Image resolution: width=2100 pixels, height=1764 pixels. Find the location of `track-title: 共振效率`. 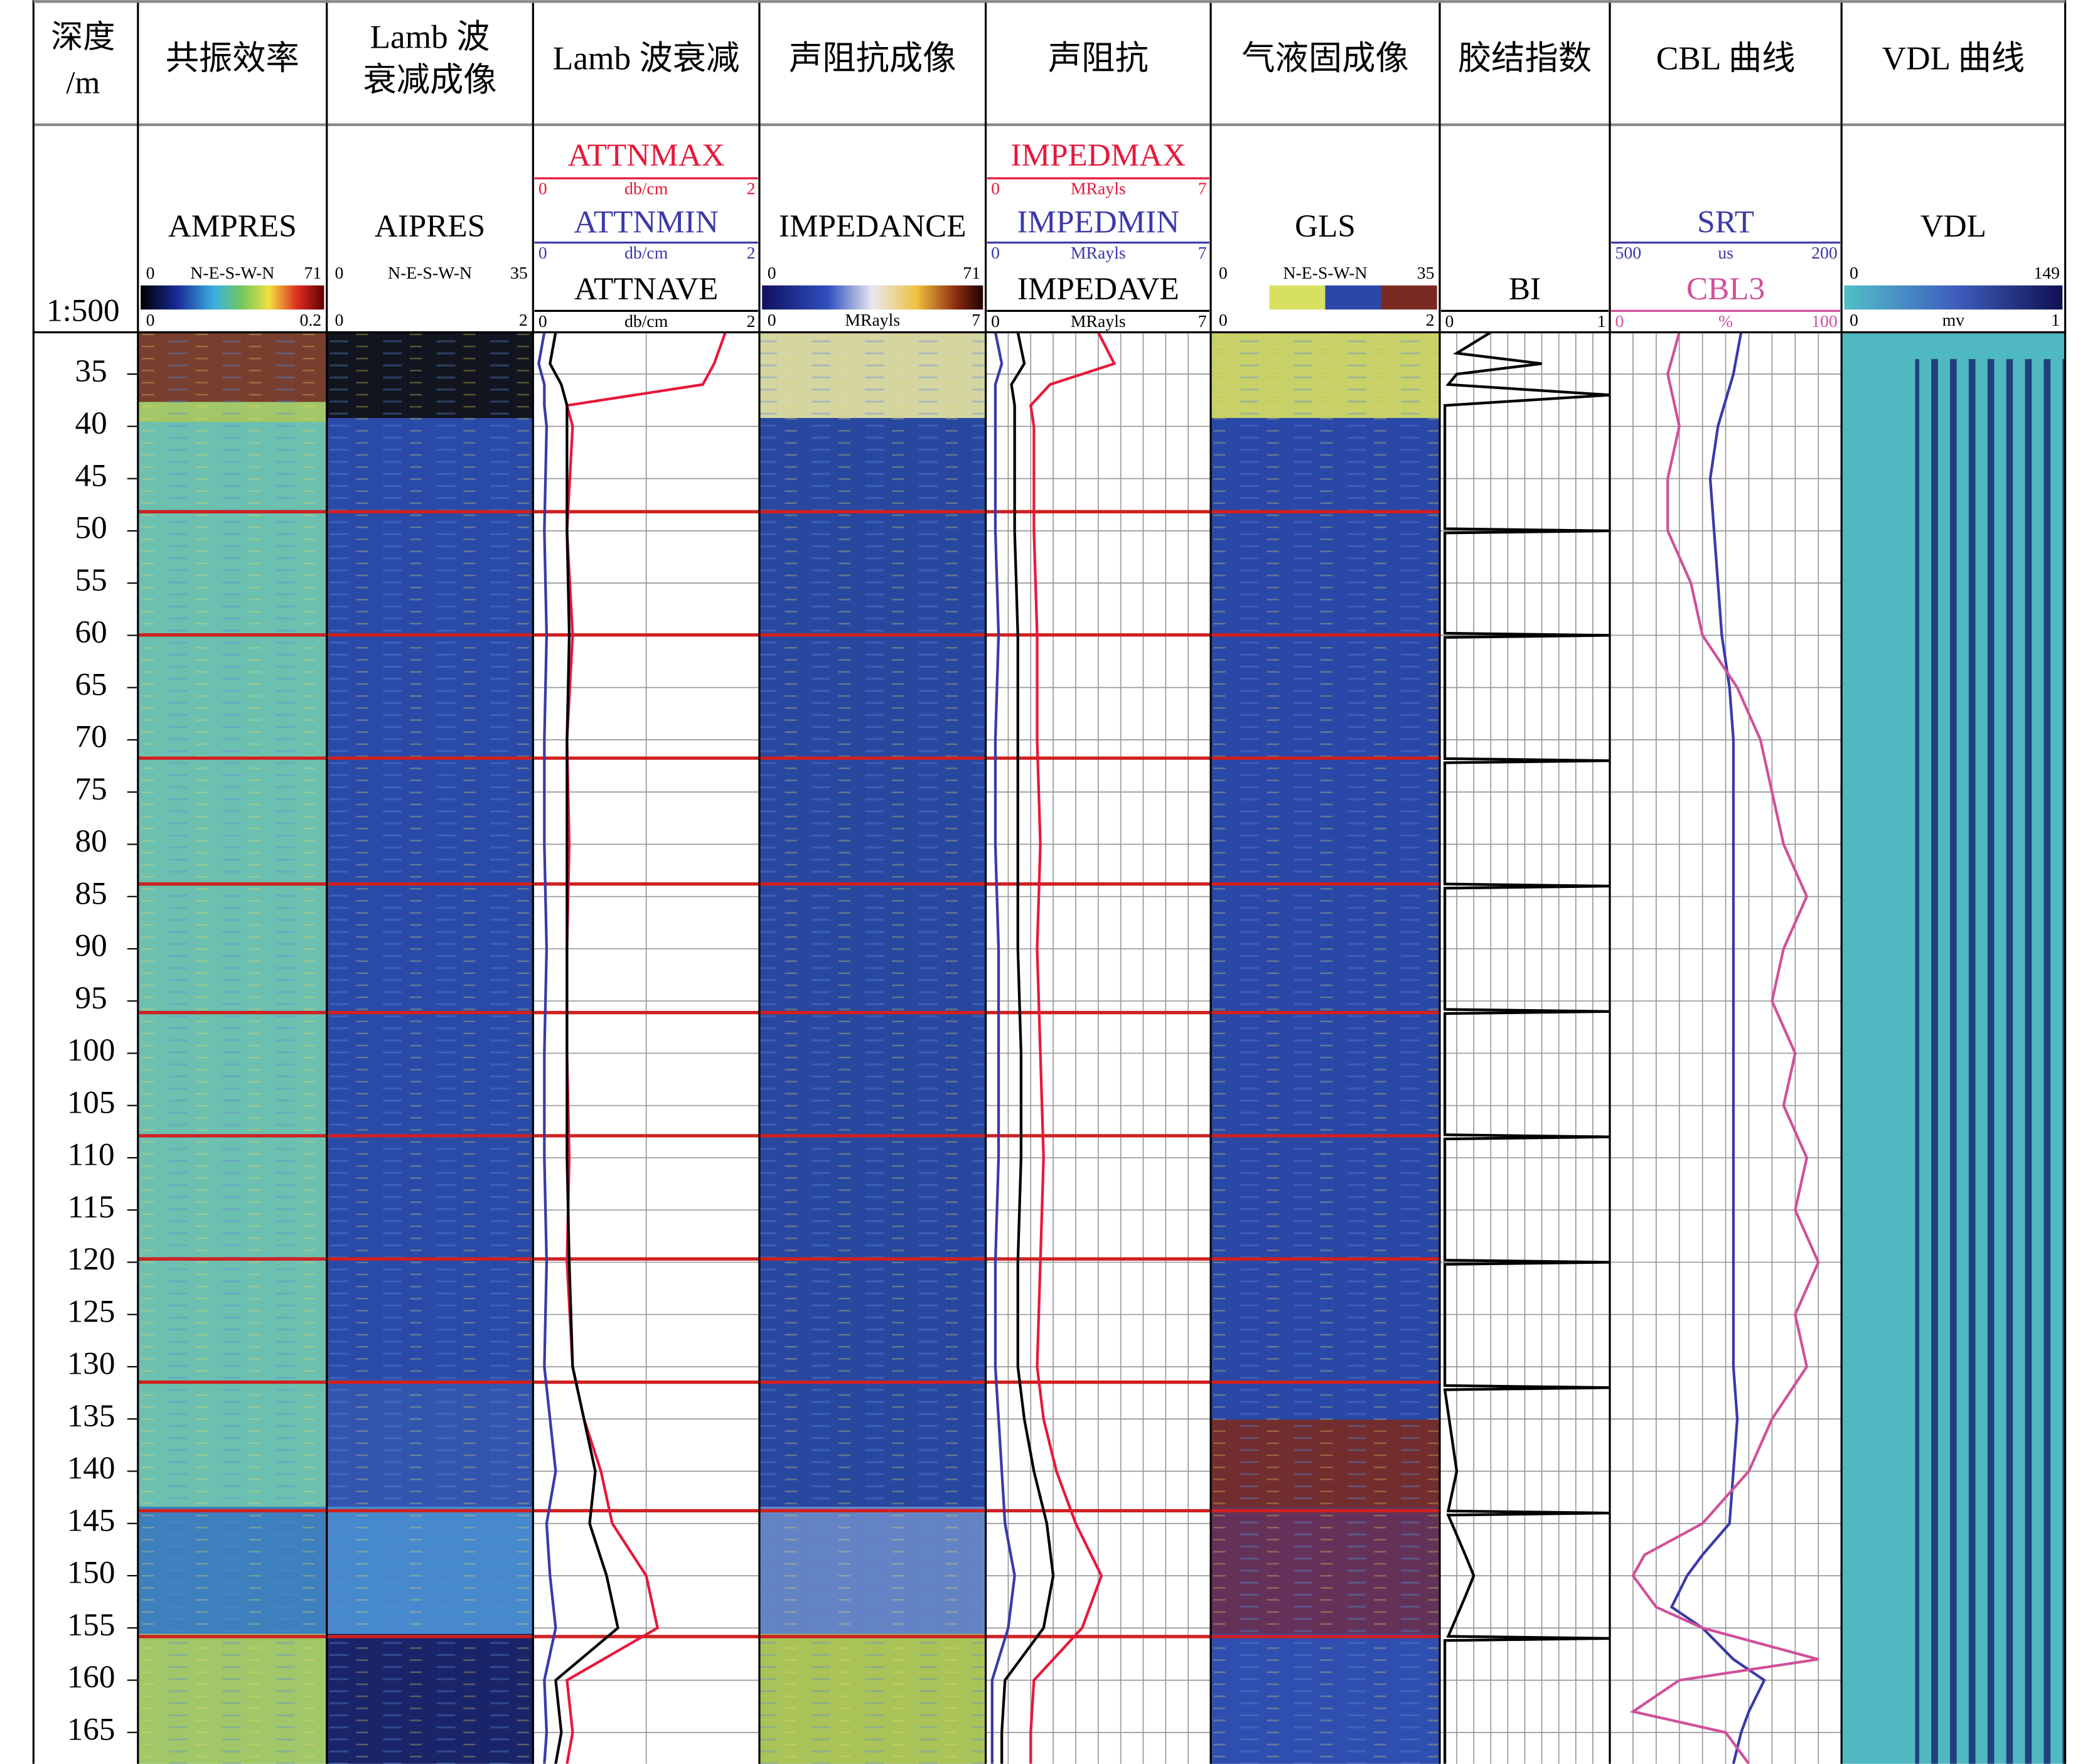

track-title: 共振效率 is located at coordinates (232, 58).